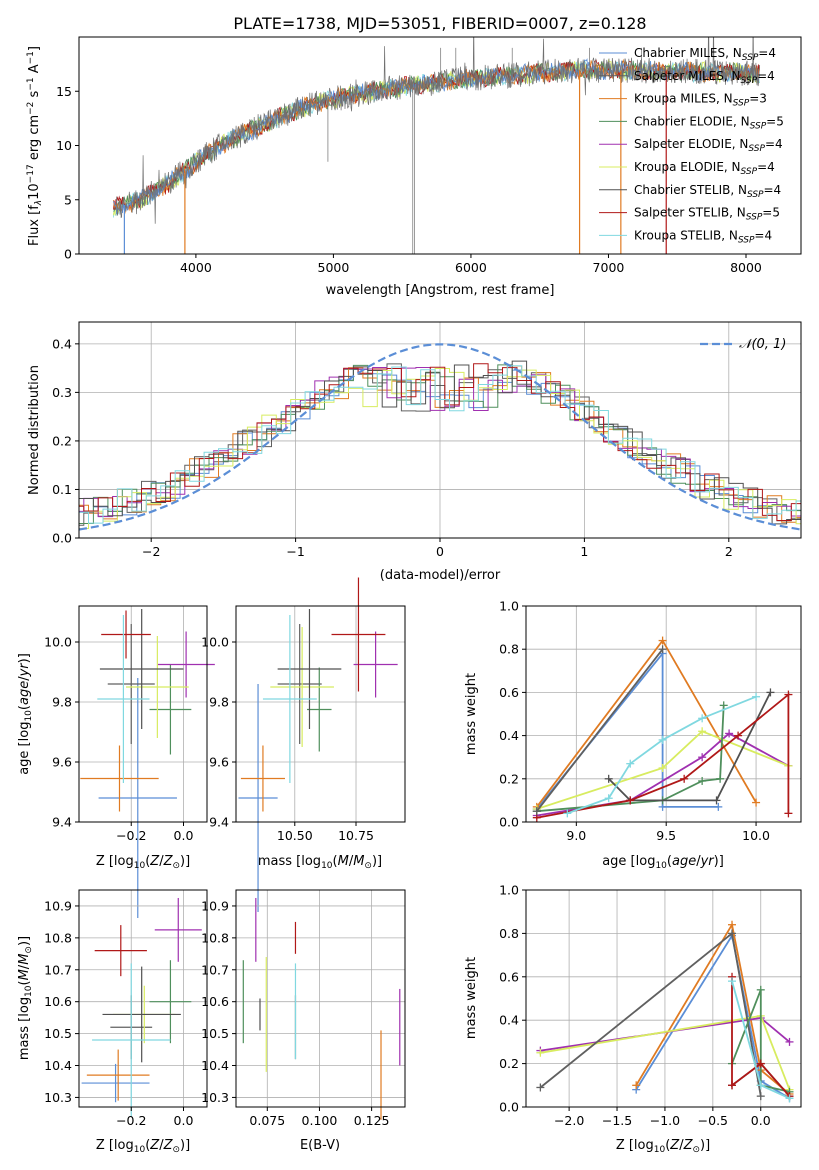 The image size is (819, 1170). I want to click on x-tick-label: 9.5, so click(666, 835).